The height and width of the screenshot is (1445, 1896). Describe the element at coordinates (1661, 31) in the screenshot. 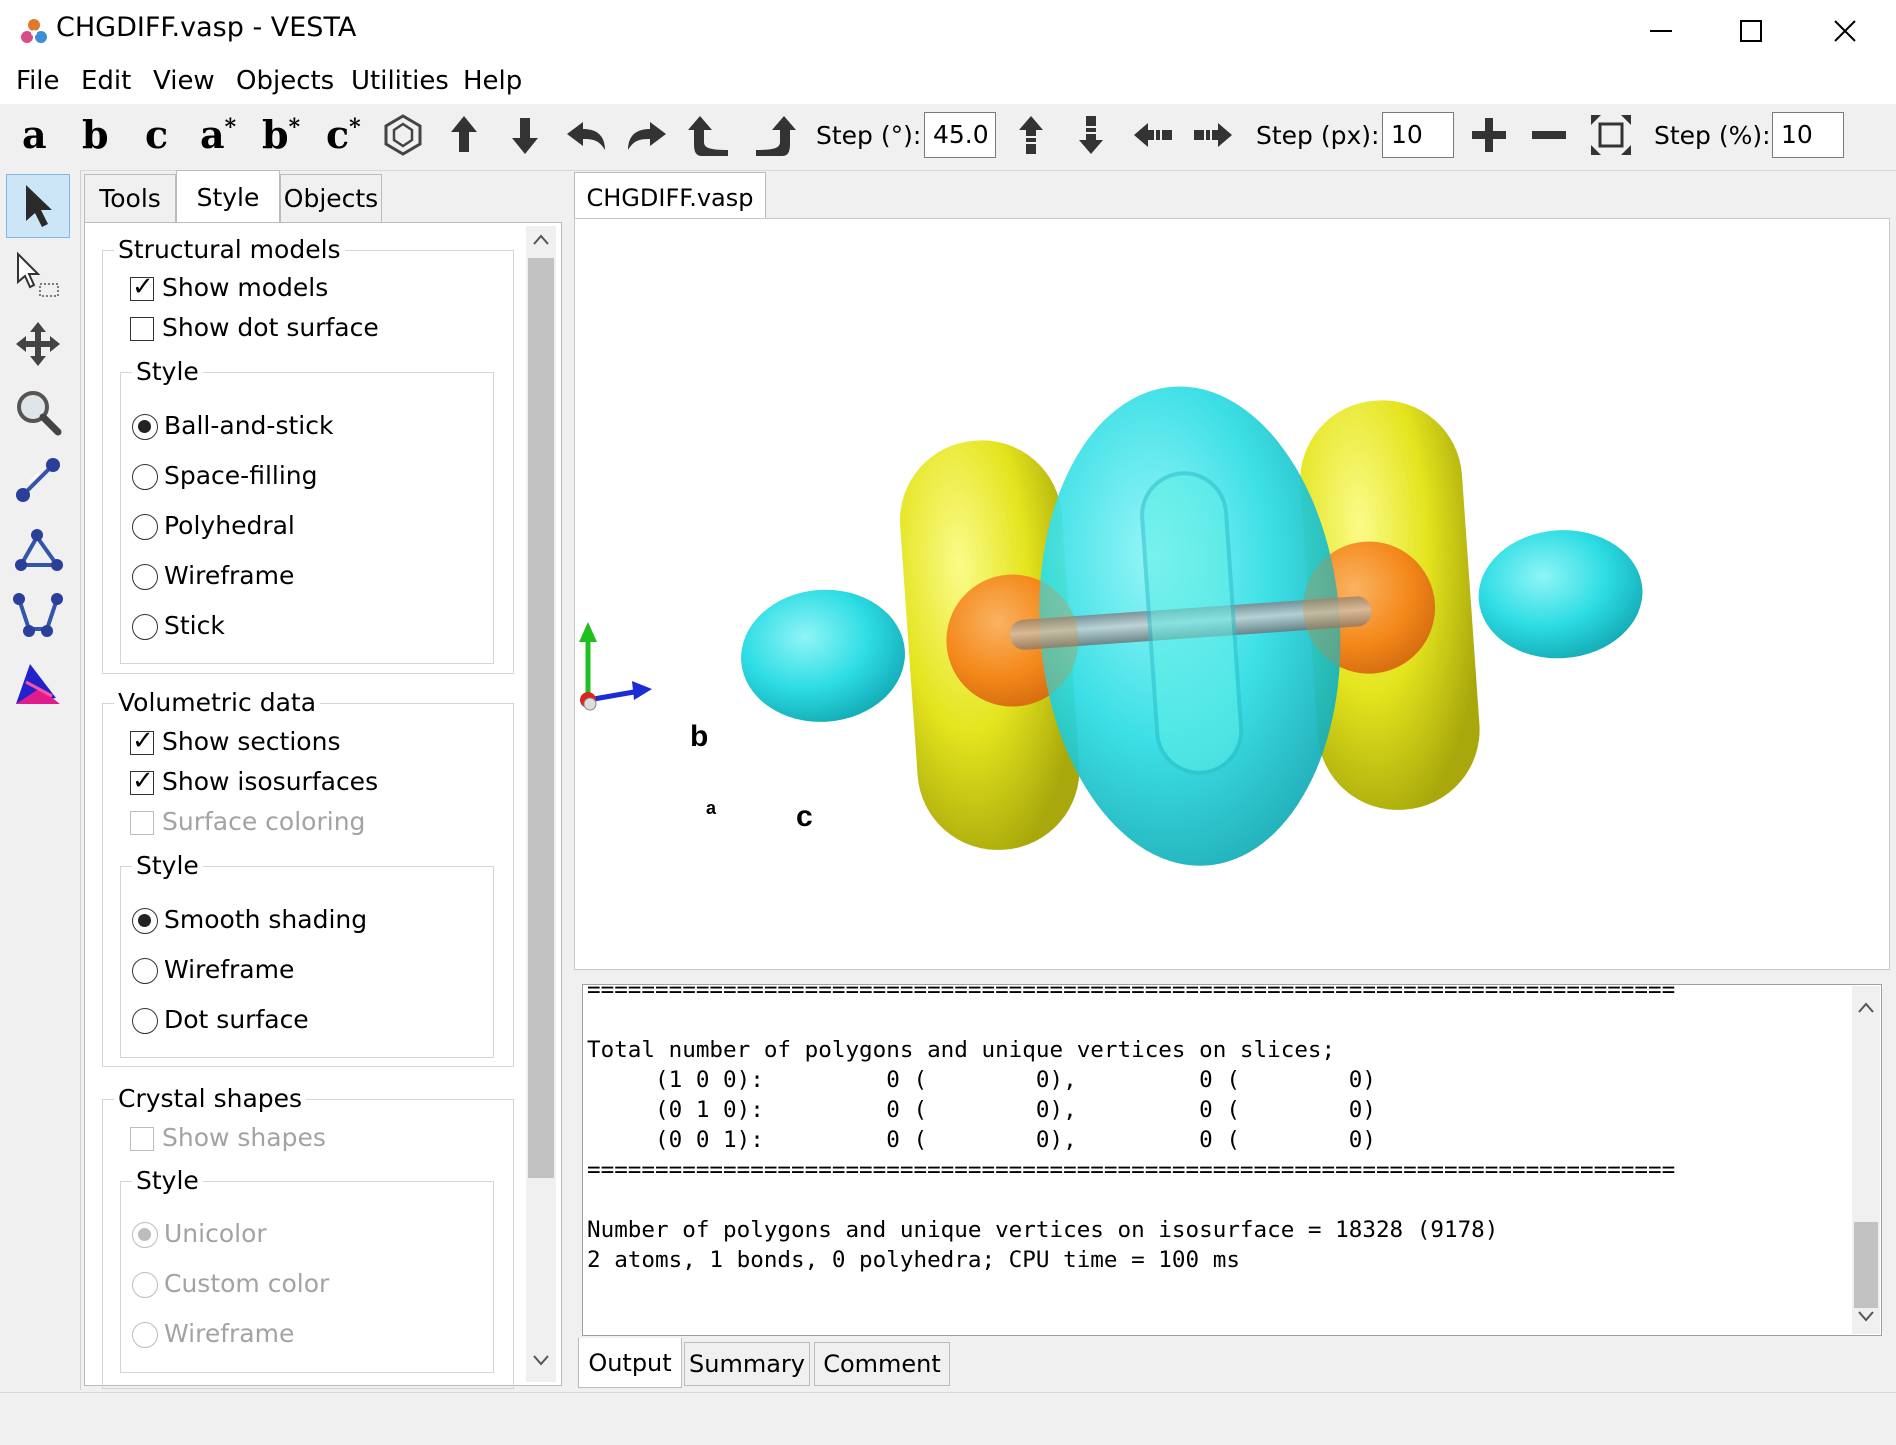

I see `minimize-button` at that location.